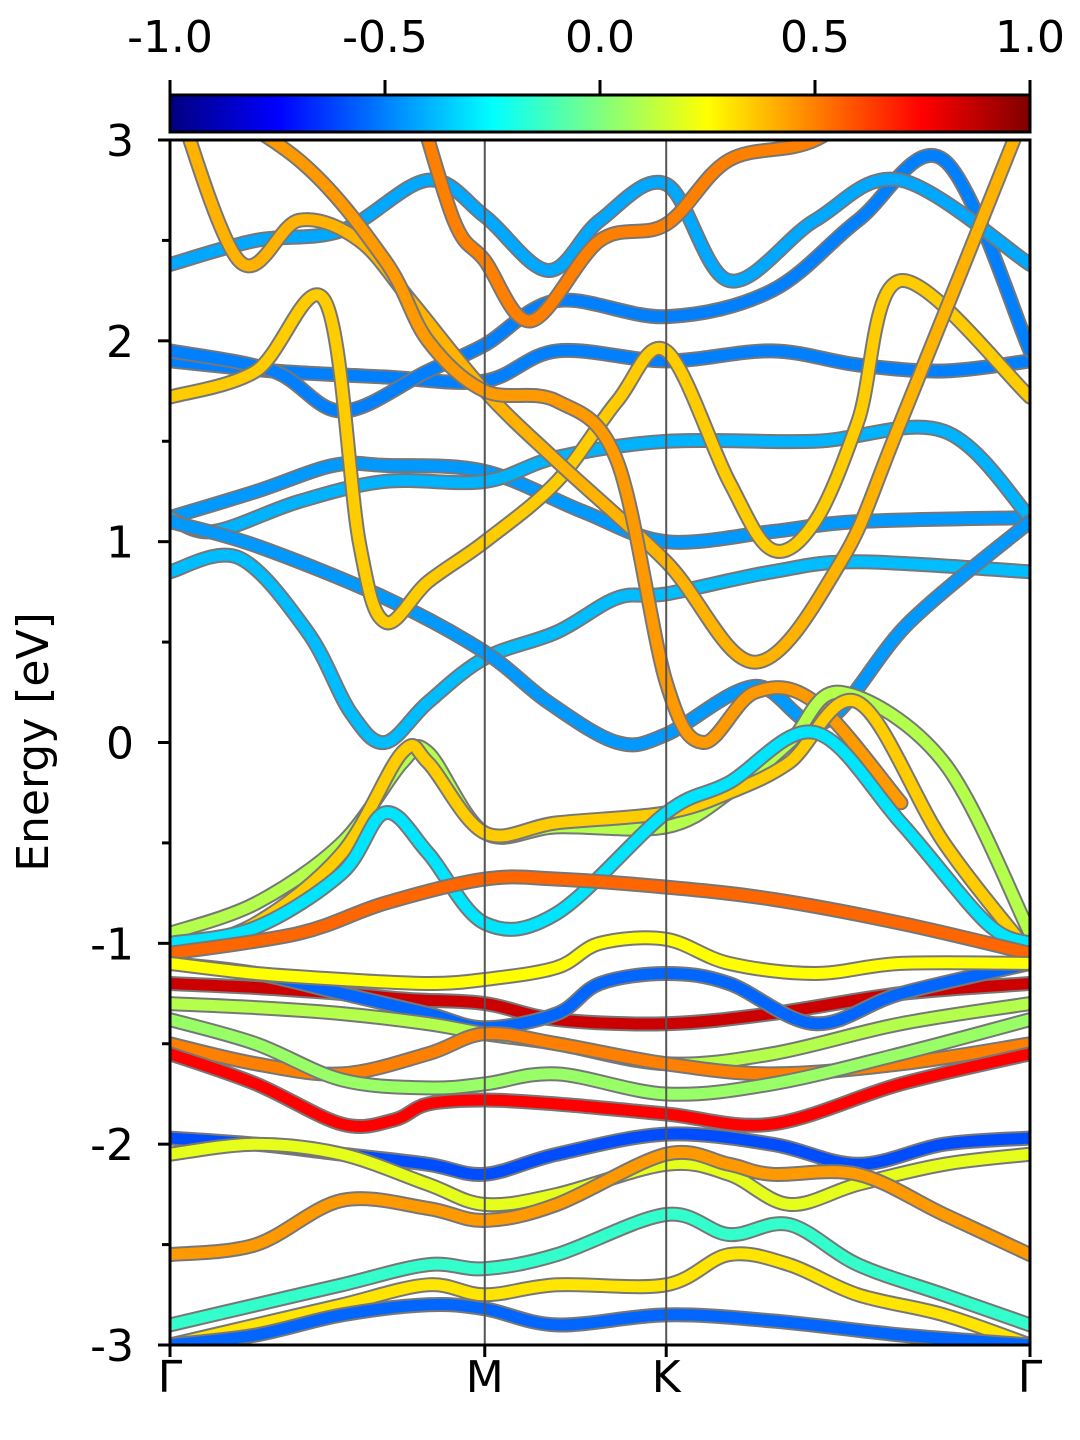 Image resolution: width=1080 pixels, height=1440 pixels. I want to click on y-tick-label: 2, so click(120, 342).